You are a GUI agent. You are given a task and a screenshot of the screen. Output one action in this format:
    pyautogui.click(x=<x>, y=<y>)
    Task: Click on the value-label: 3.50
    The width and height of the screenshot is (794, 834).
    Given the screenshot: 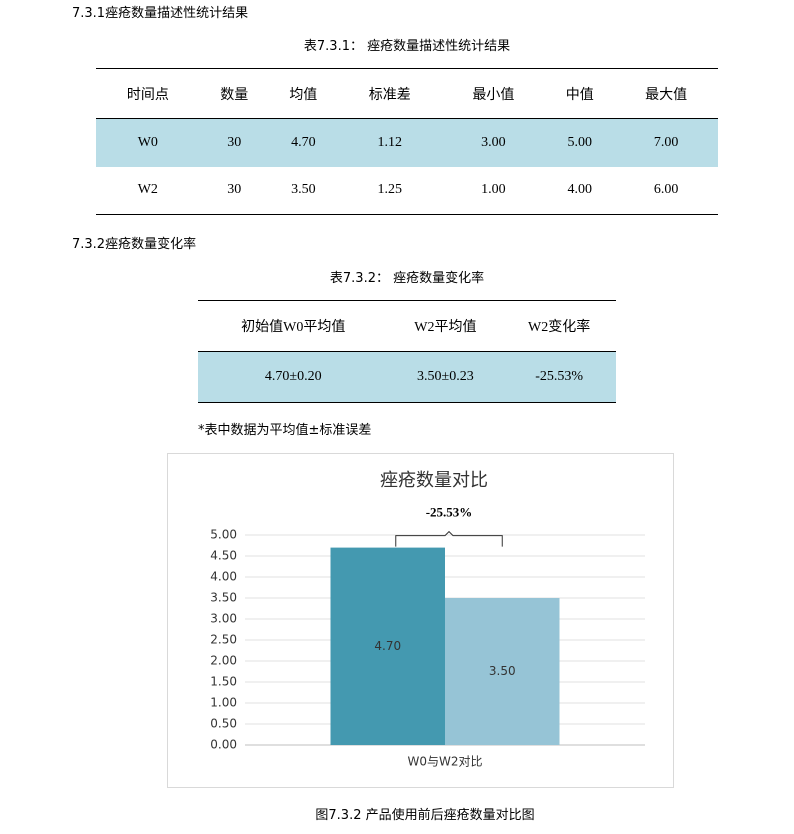 What is the action you would take?
    pyautogui.click(x=502, y=671)
    